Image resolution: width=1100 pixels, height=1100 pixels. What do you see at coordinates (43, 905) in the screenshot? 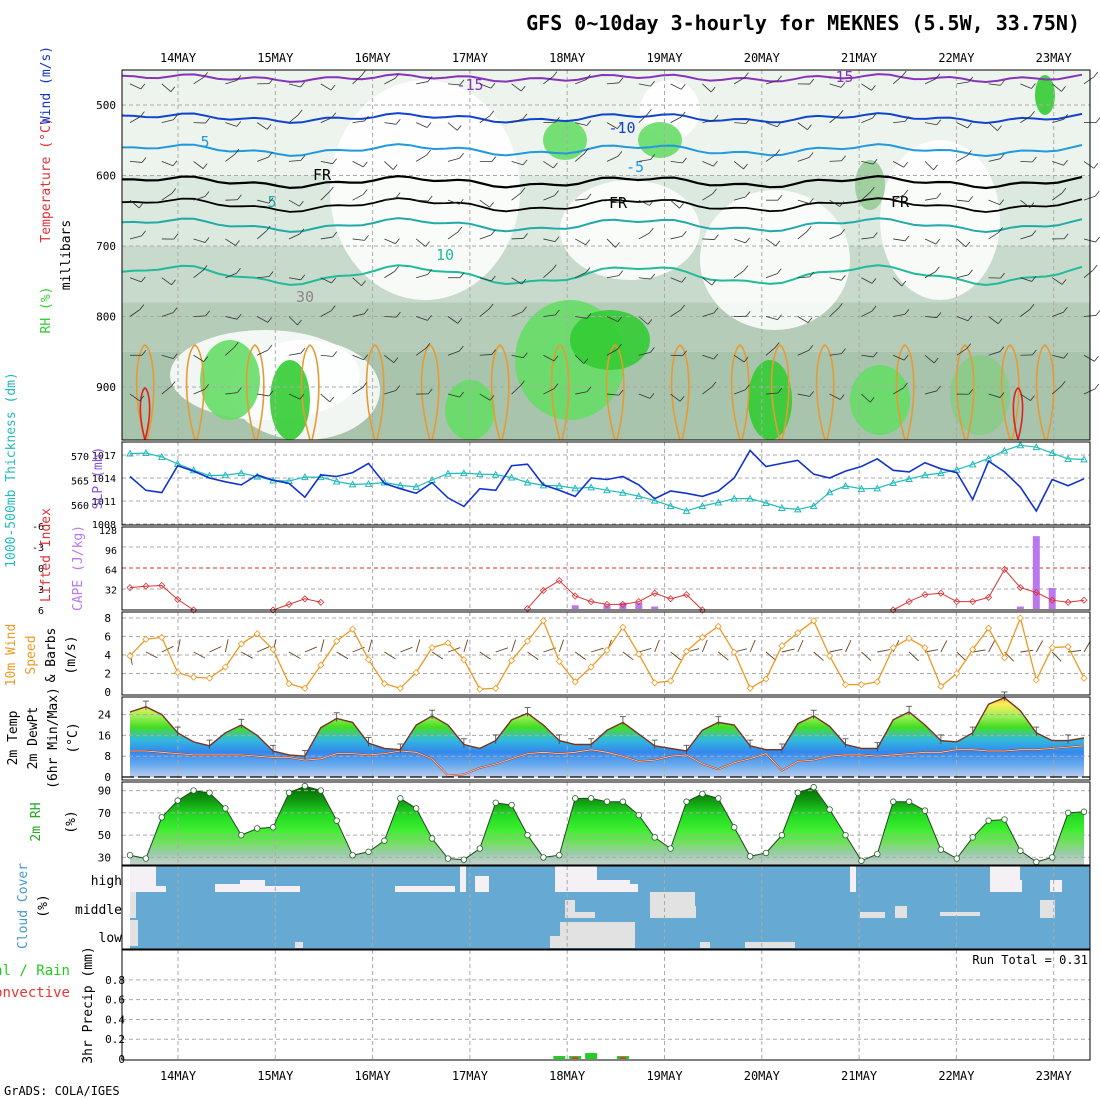
I see `axis-label-part: (%)` at bounding box center [43, 905].